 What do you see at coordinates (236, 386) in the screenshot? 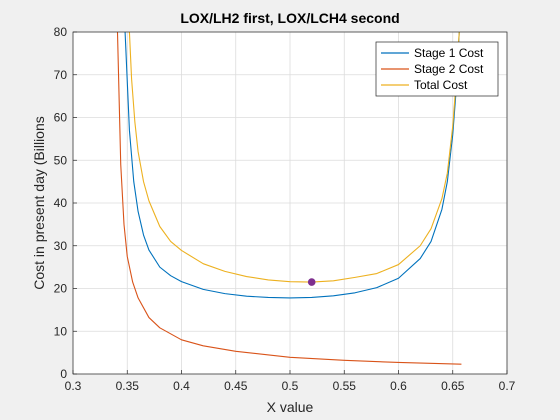
I see `x-tick-label: 0.45` at bounding box center [236, 386].